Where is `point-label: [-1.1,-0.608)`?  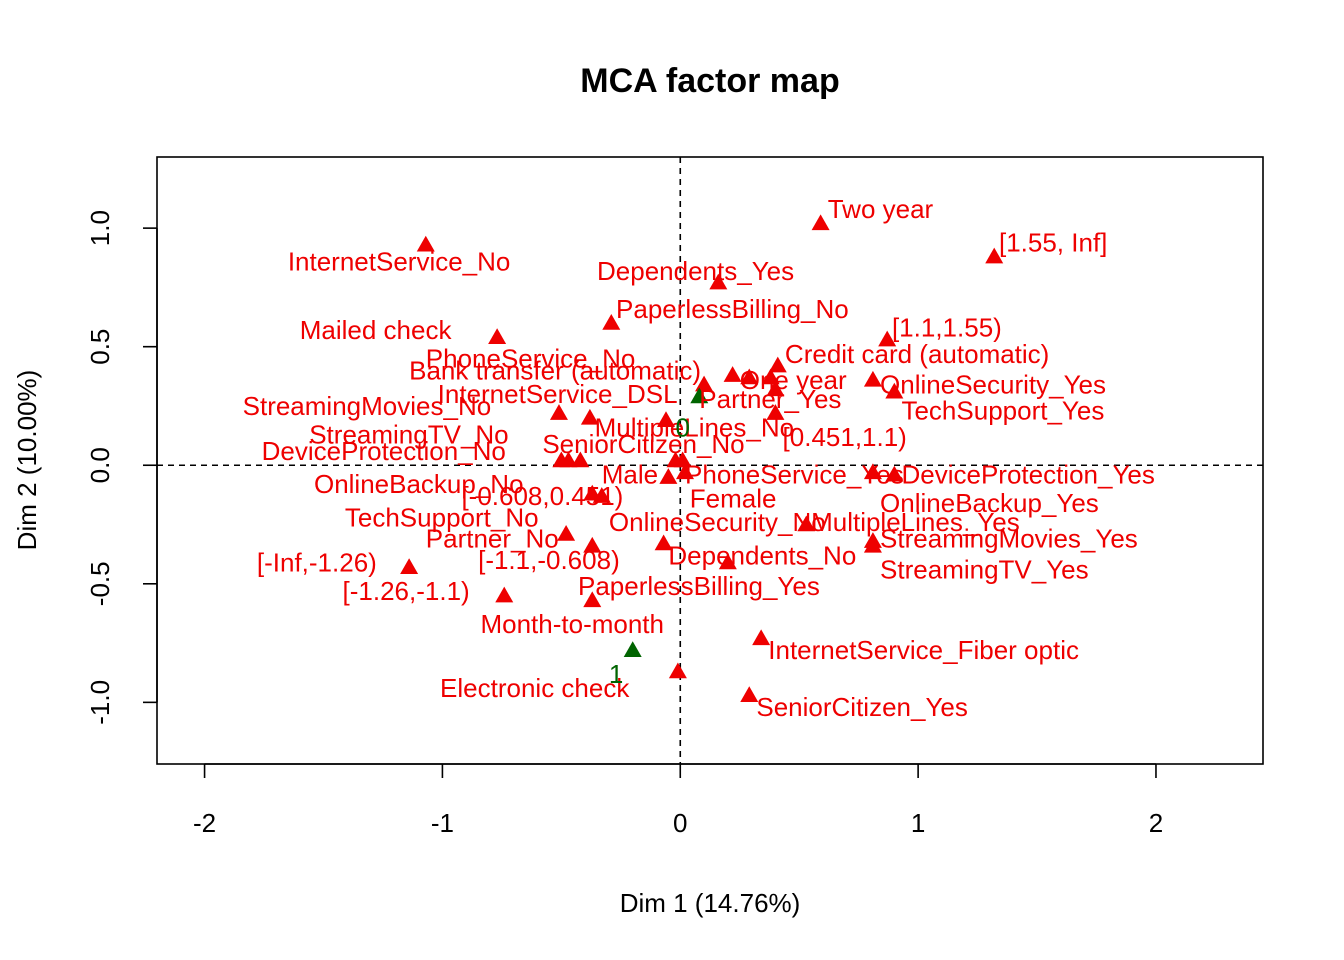 point-label: [-1.1,-0.608) is located at coordinates (549, 560).